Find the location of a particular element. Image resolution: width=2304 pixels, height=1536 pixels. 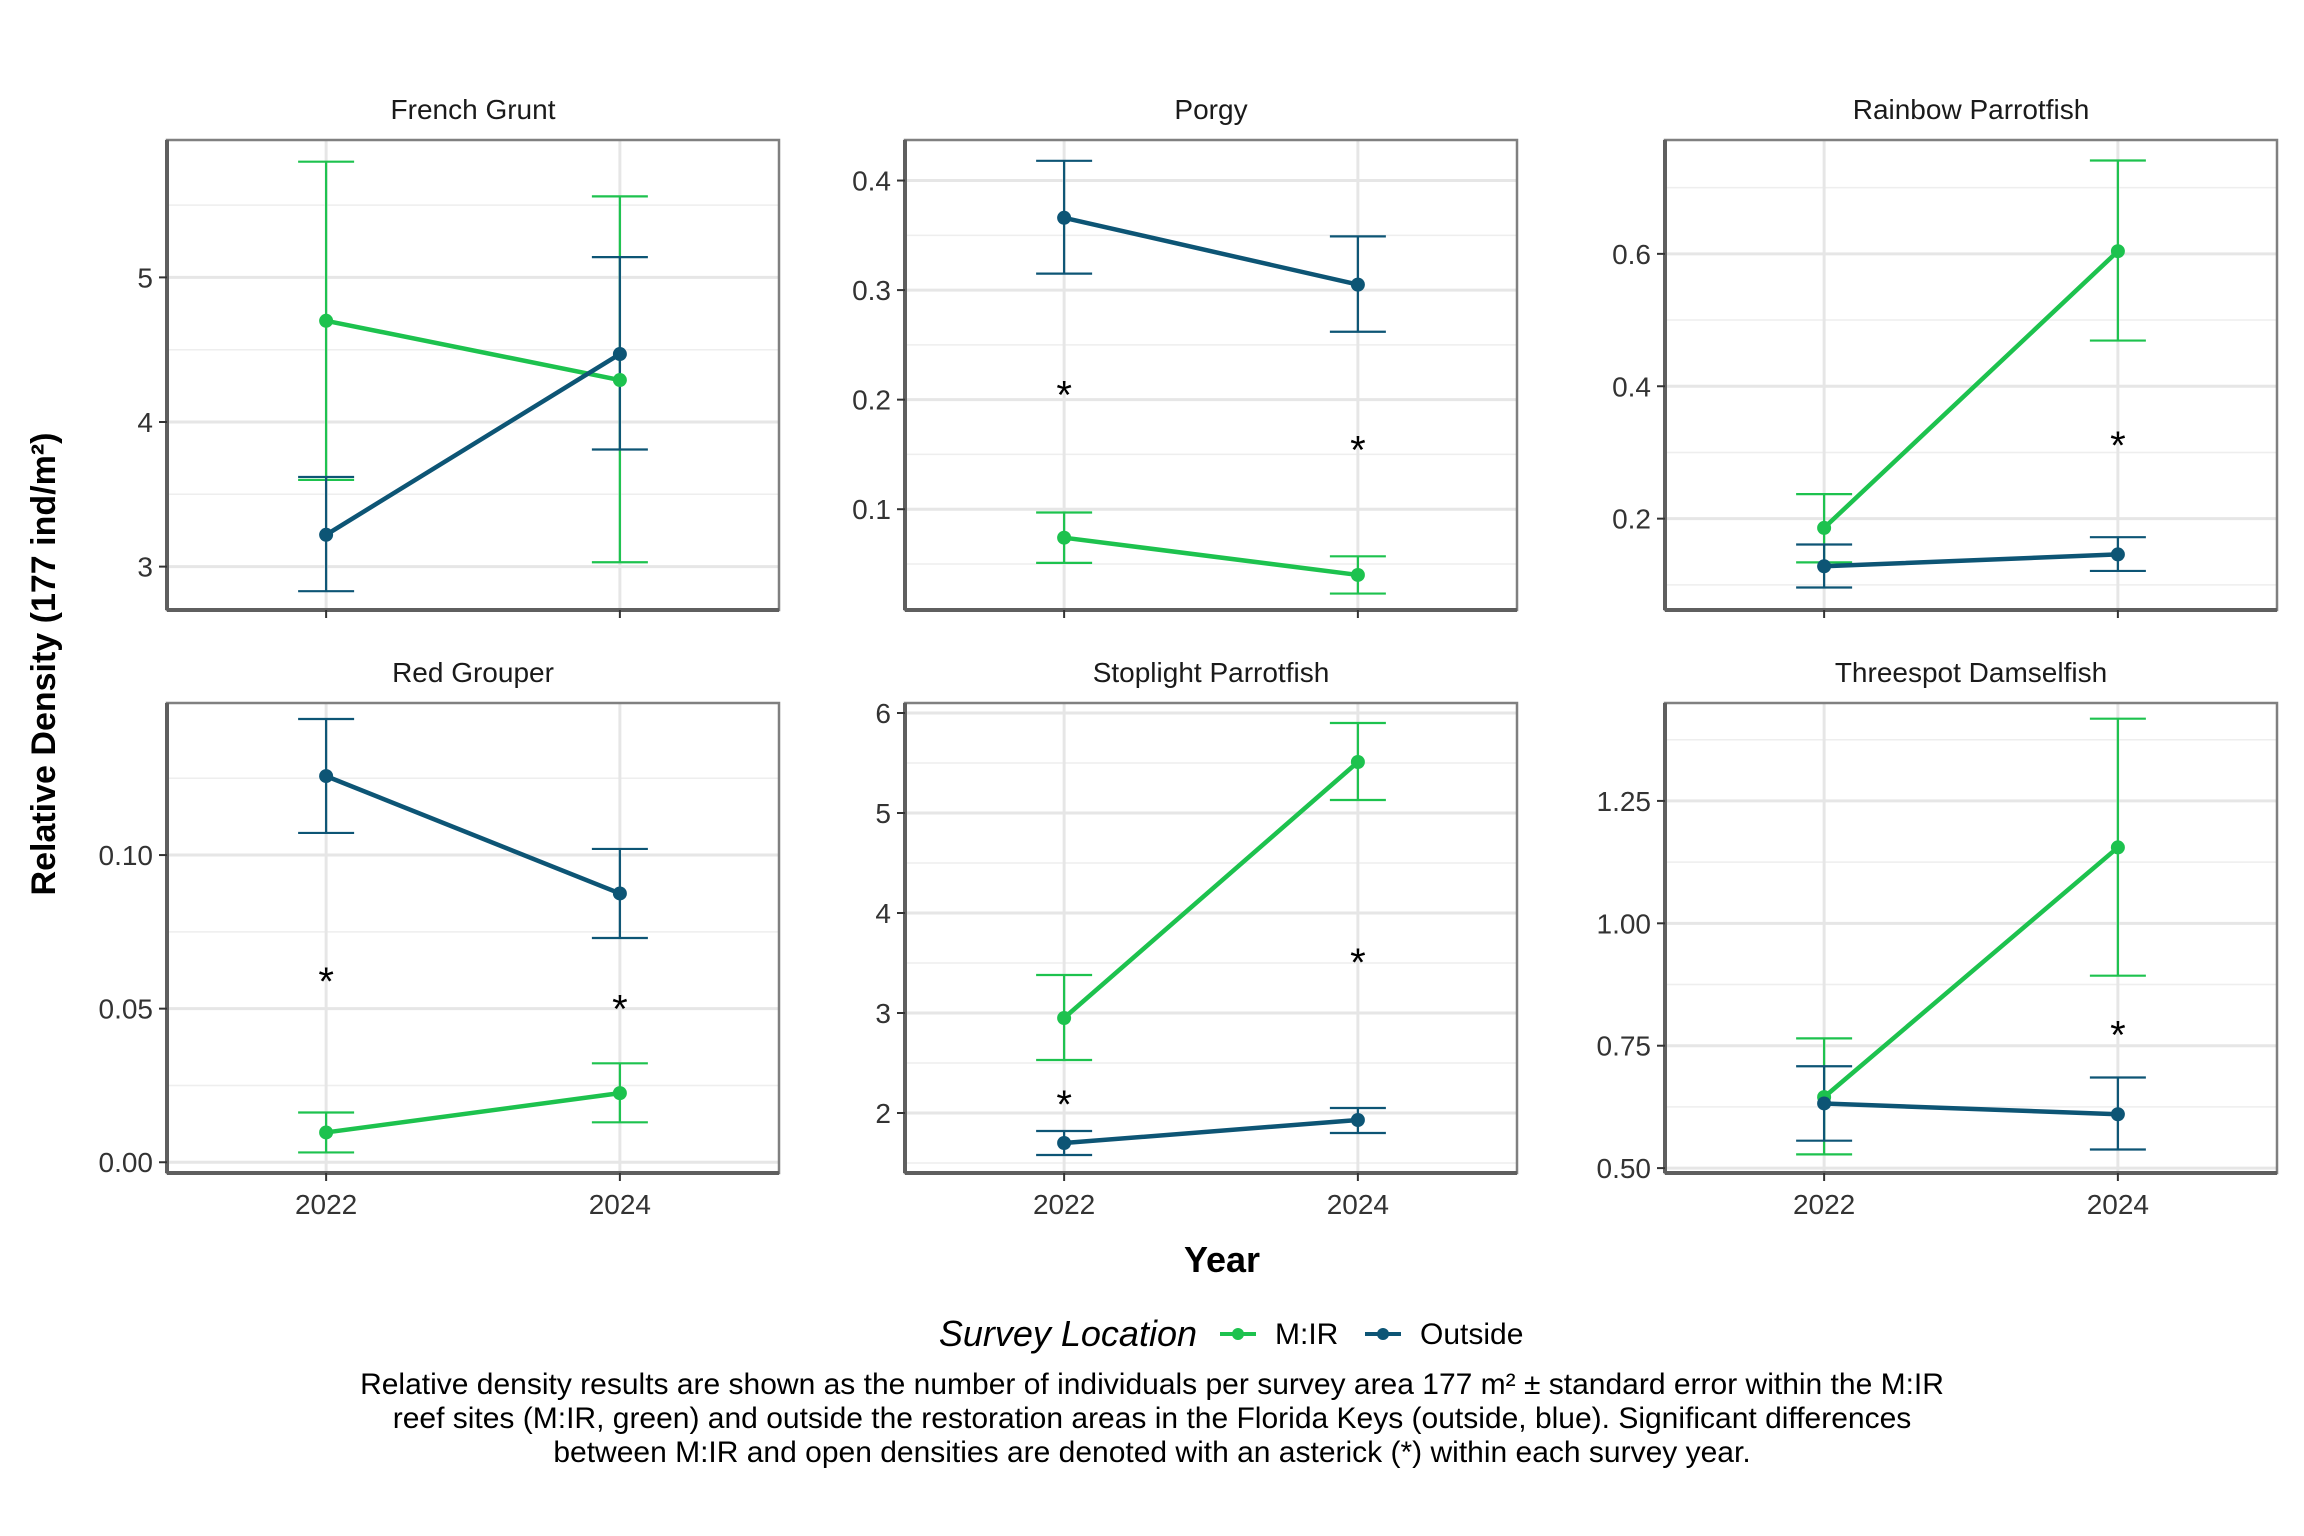

y-tick-label: 2 is located at coordinates (883, 1113).